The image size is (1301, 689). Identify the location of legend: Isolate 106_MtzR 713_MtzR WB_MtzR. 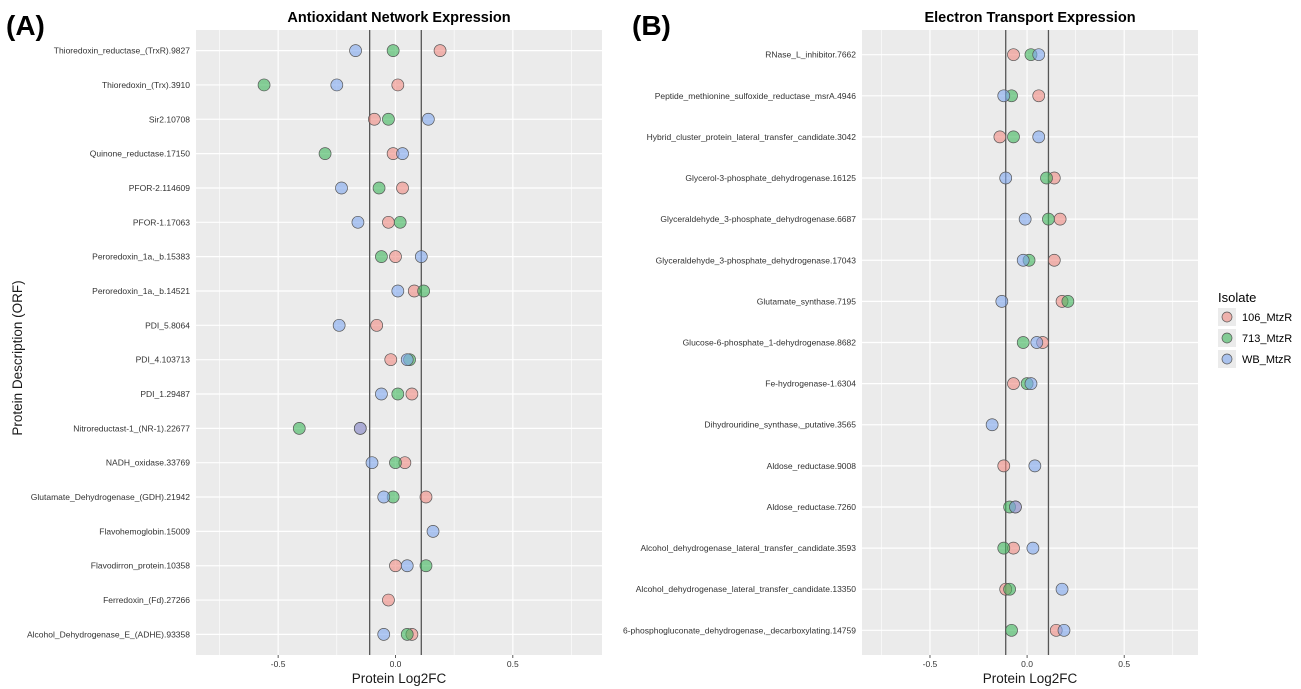
(1255, 329).